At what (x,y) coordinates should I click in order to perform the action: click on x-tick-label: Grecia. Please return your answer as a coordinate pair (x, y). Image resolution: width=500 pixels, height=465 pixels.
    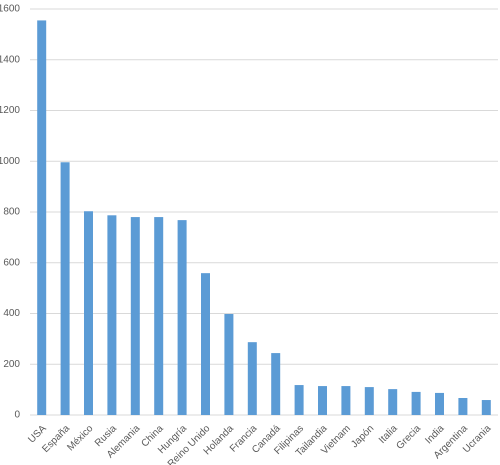
    Looking at the image, I should click on (408, 437).